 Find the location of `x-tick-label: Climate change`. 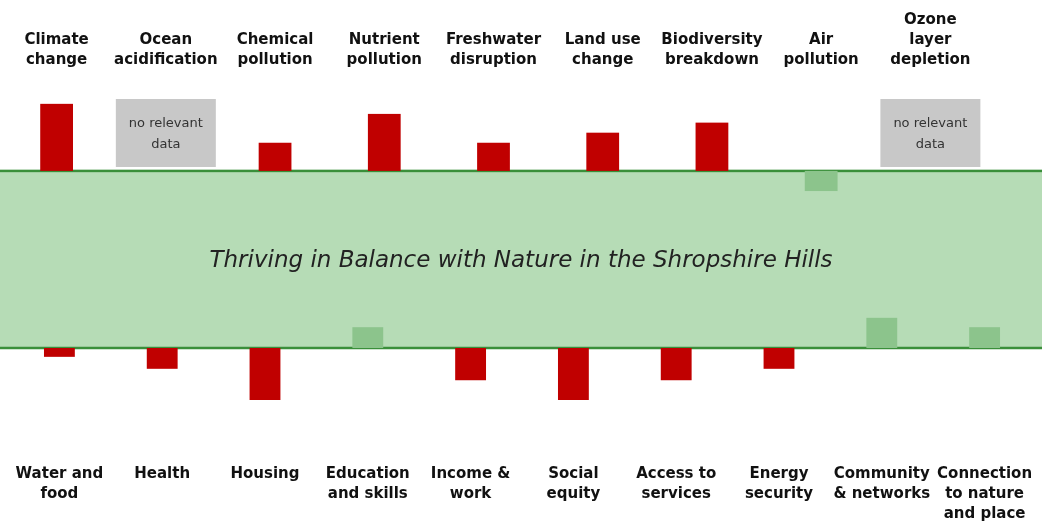

x-tick-label: Climate change is located at coordinates (56, 49).